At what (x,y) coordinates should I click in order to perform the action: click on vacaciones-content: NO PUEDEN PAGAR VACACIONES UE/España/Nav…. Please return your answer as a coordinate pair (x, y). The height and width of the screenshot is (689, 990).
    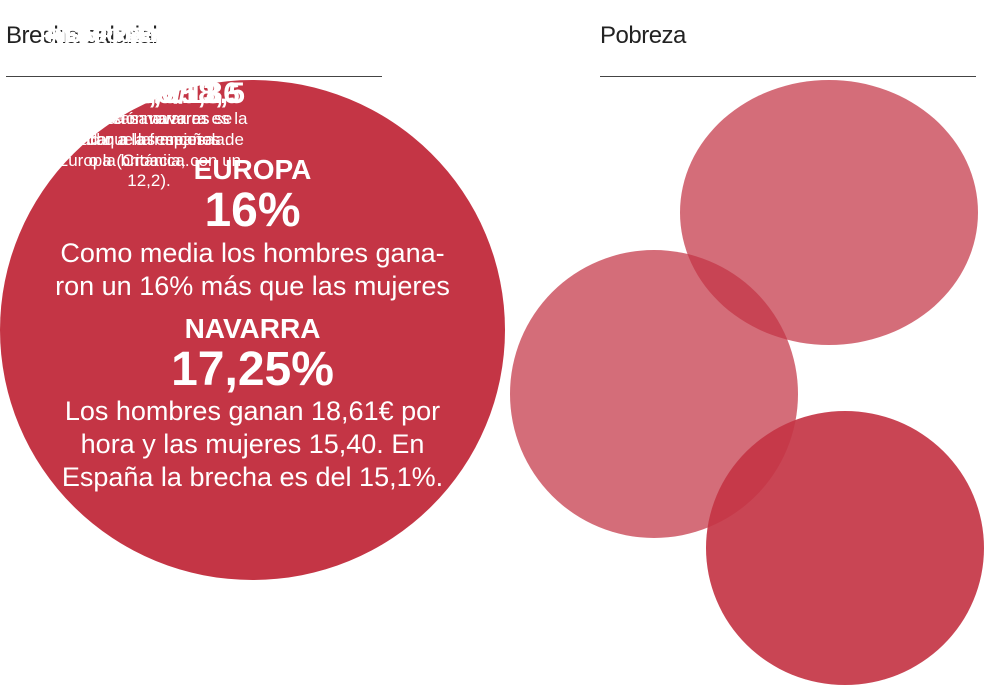
    Looking at the image, I should click on (139, 100).